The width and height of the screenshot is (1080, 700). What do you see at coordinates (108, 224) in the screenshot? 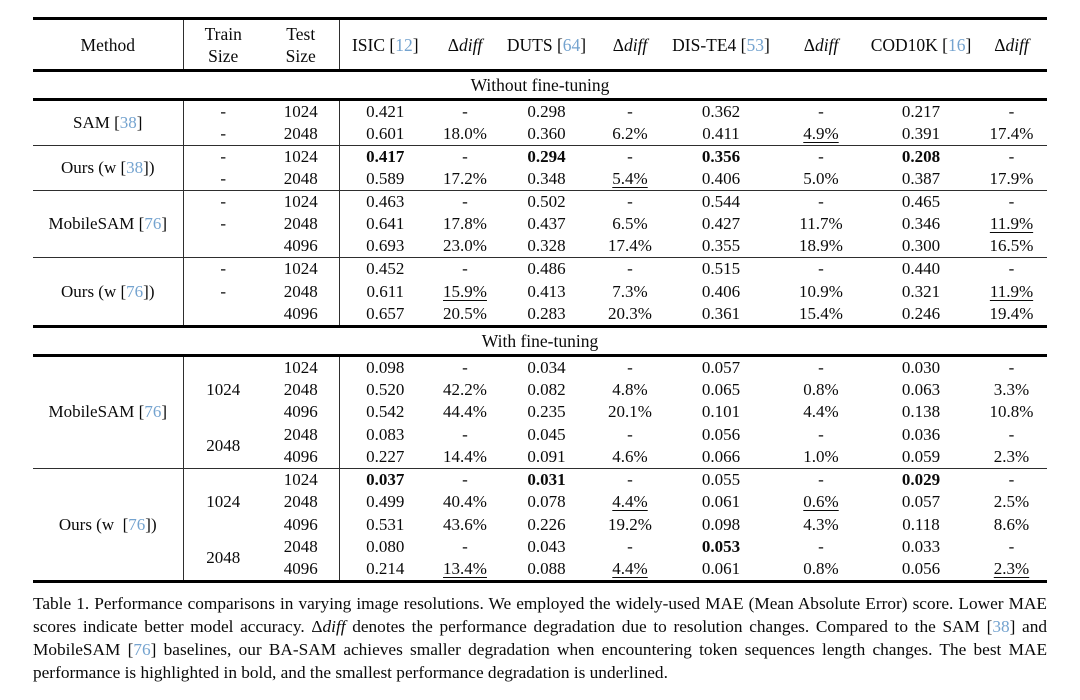
I see `method-cell: MobileSAM [76]` at bounding box center [108, 224].